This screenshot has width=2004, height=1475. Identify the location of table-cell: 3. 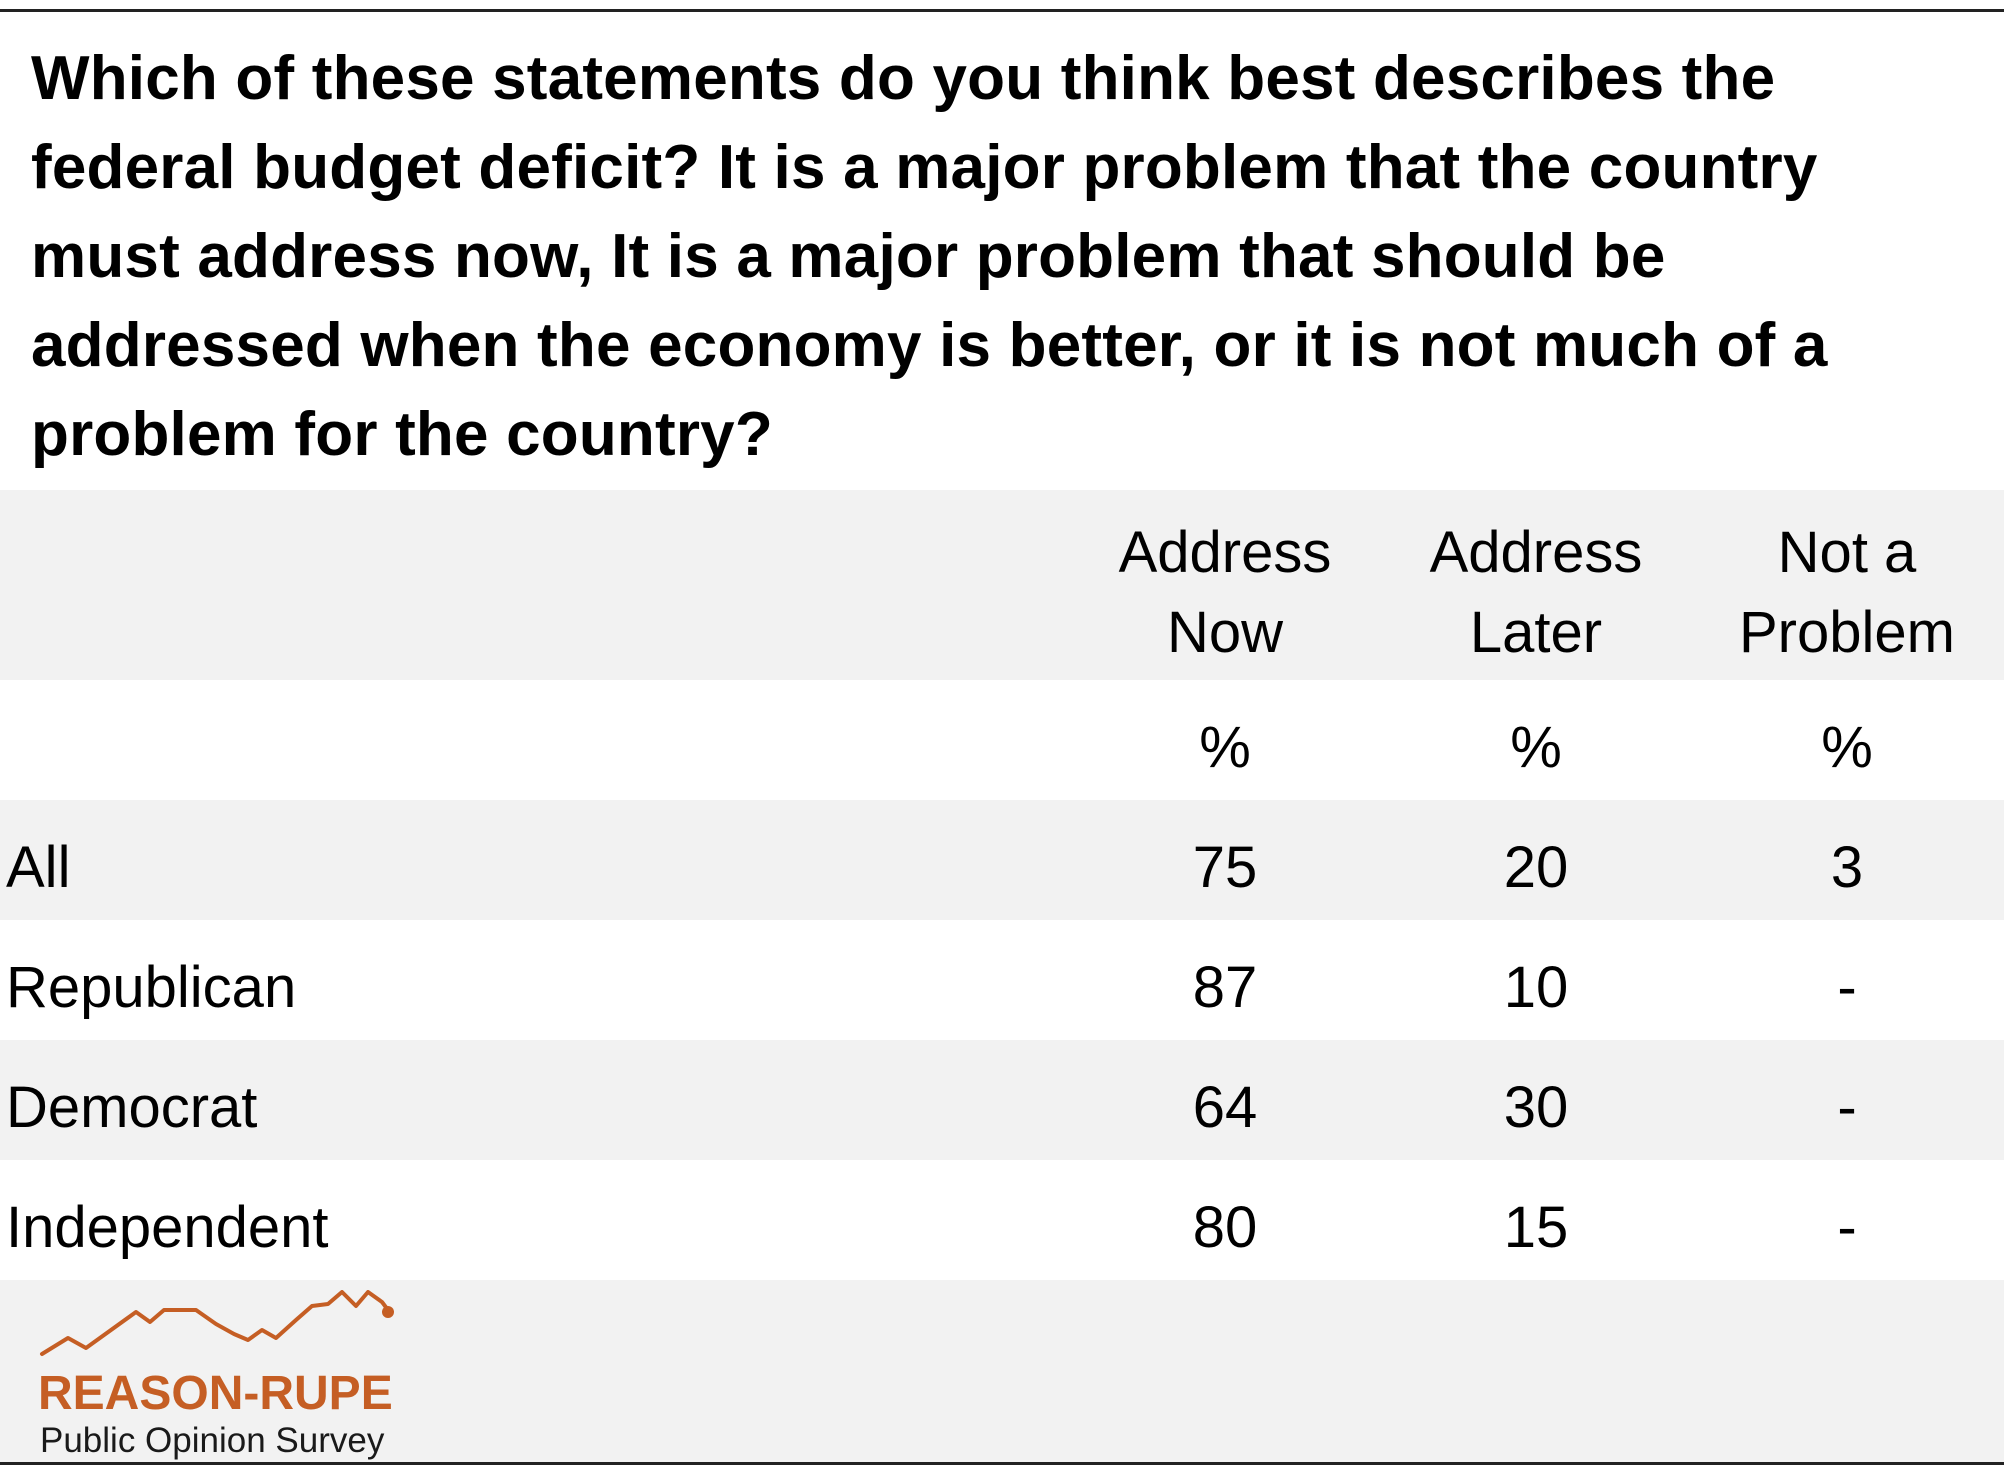
(1847, 867).